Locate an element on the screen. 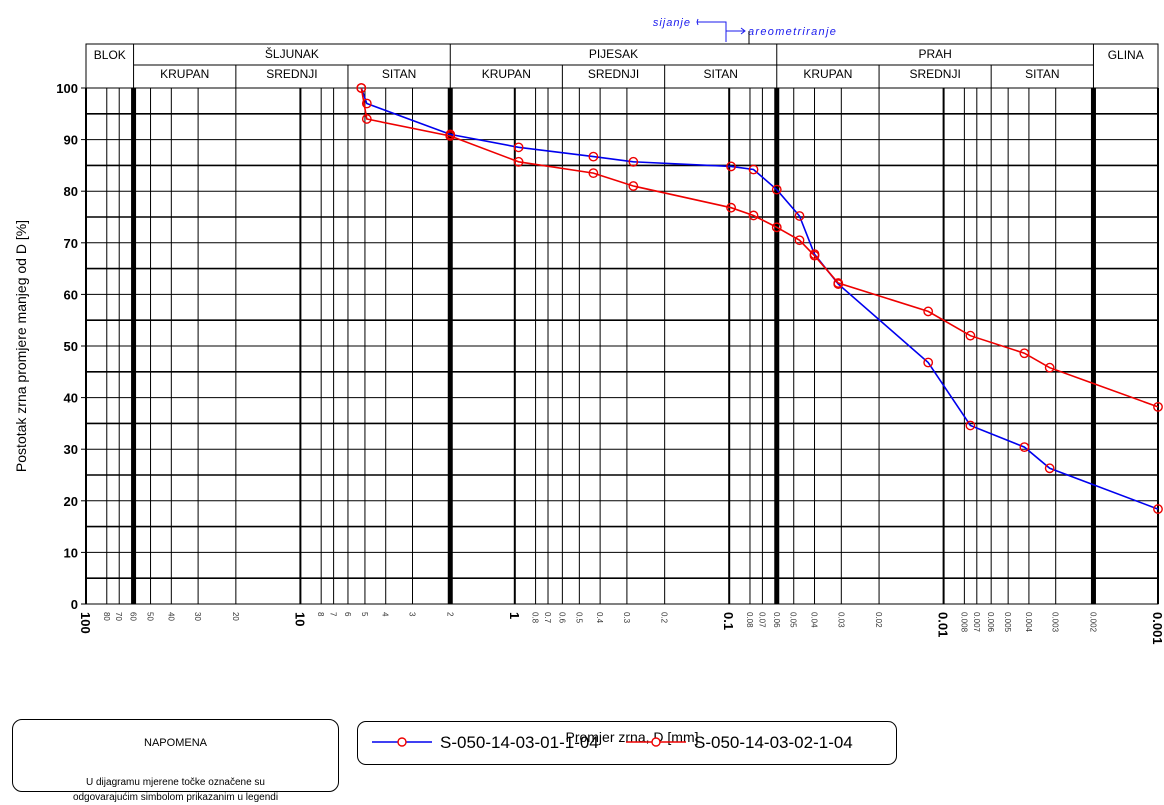 This screenshot has height=805, width=1164. x-tick-label: 0.02 is located at coordinates (878, 620).